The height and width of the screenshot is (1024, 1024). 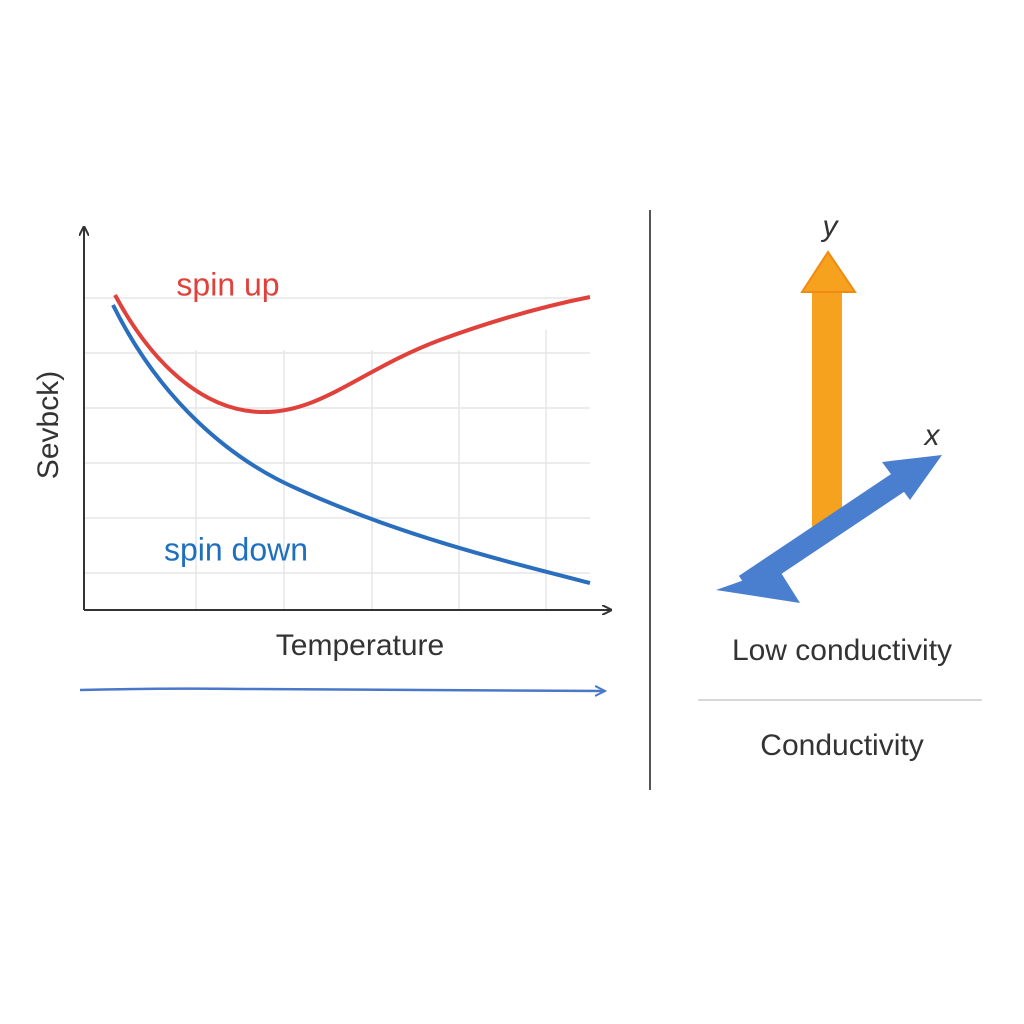 I want to click on caption: Low conductivity, so click(x=842, y=650).